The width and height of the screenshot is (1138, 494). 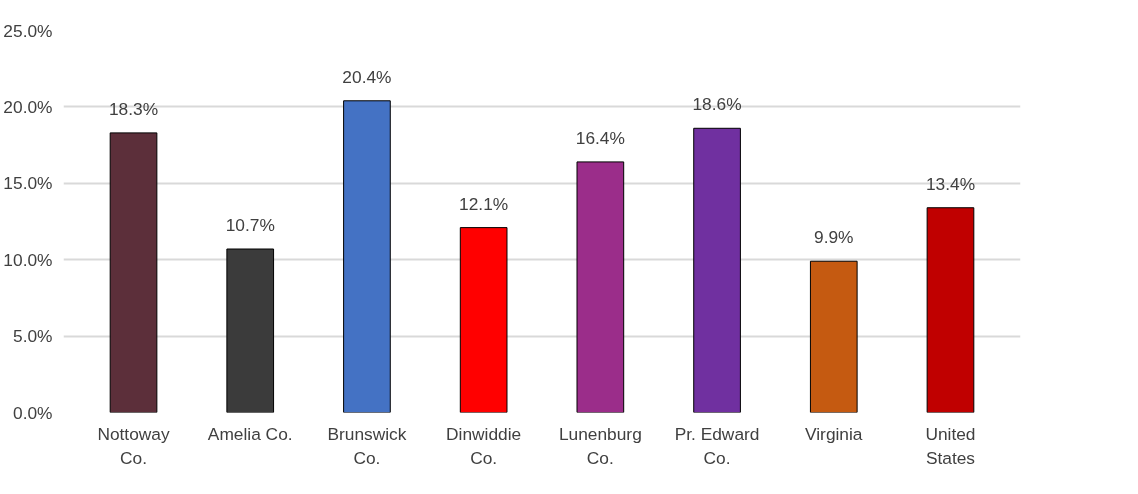 What do you see at coordinates (950, 183) in the screenshot?
I see `data-label: 13.4%` at bounding box center [950, 183].